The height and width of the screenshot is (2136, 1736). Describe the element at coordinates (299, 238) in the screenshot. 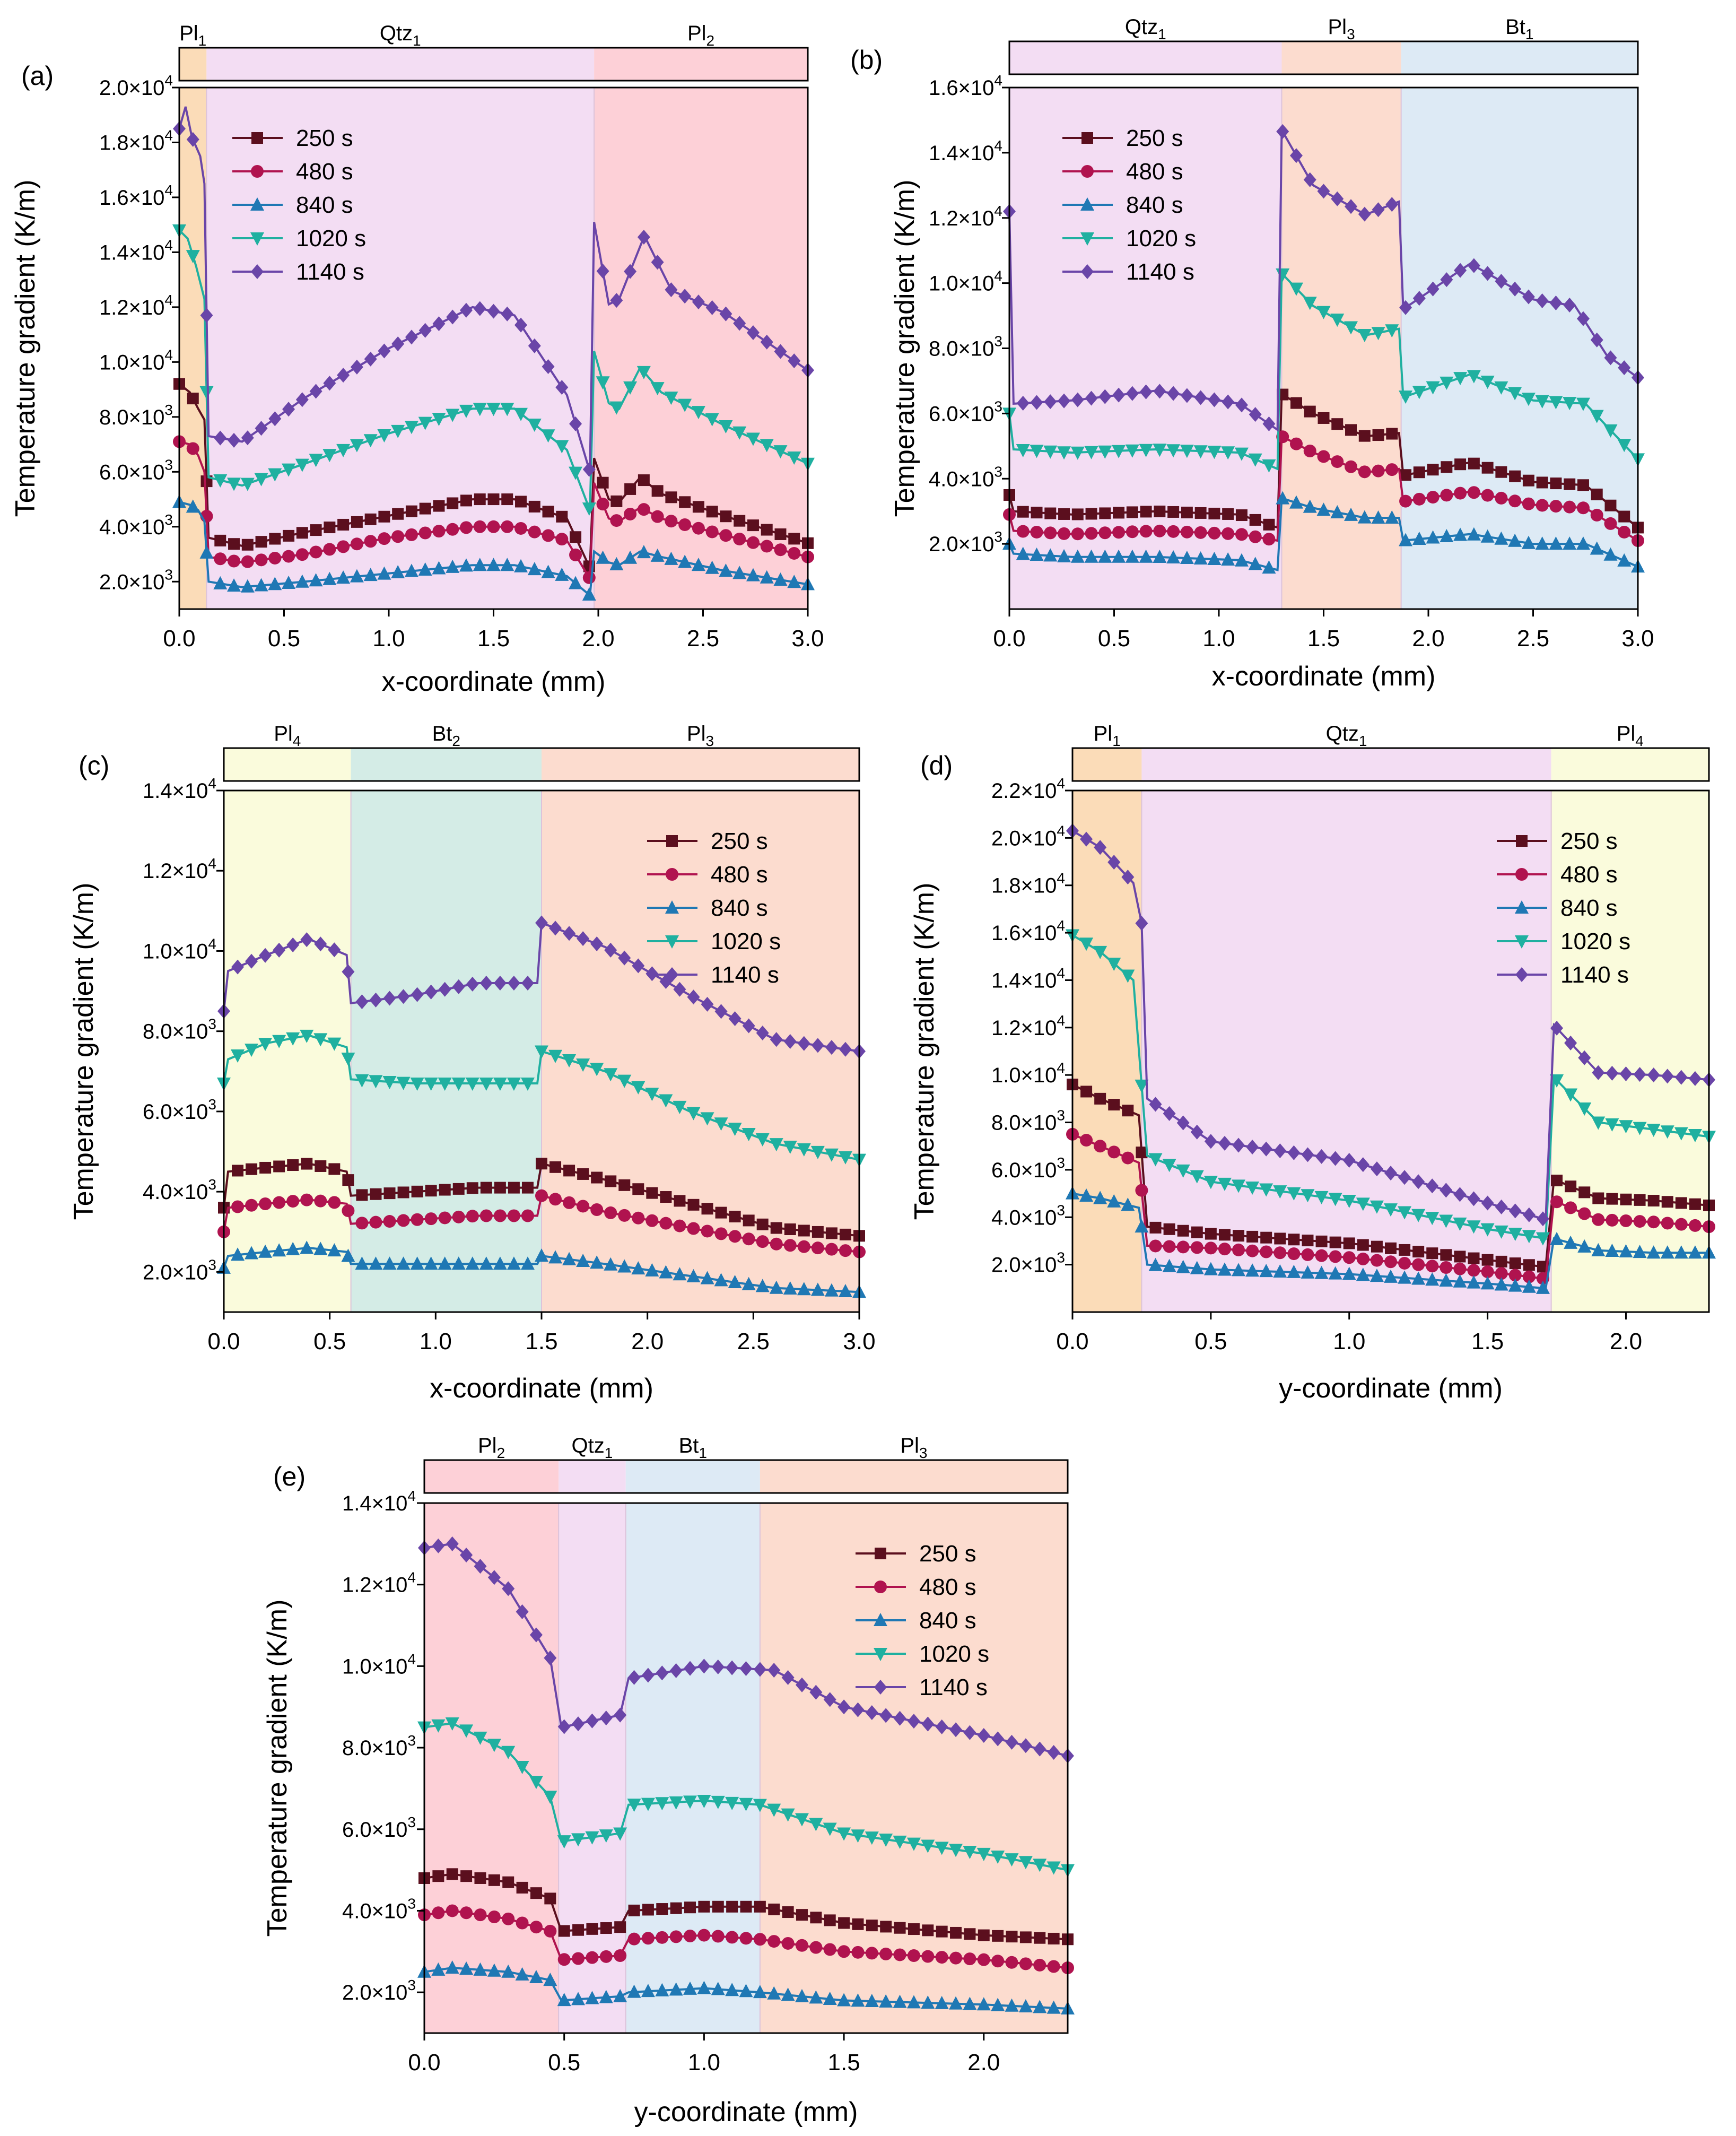

I see `legend-item: 1020 s` at that location.